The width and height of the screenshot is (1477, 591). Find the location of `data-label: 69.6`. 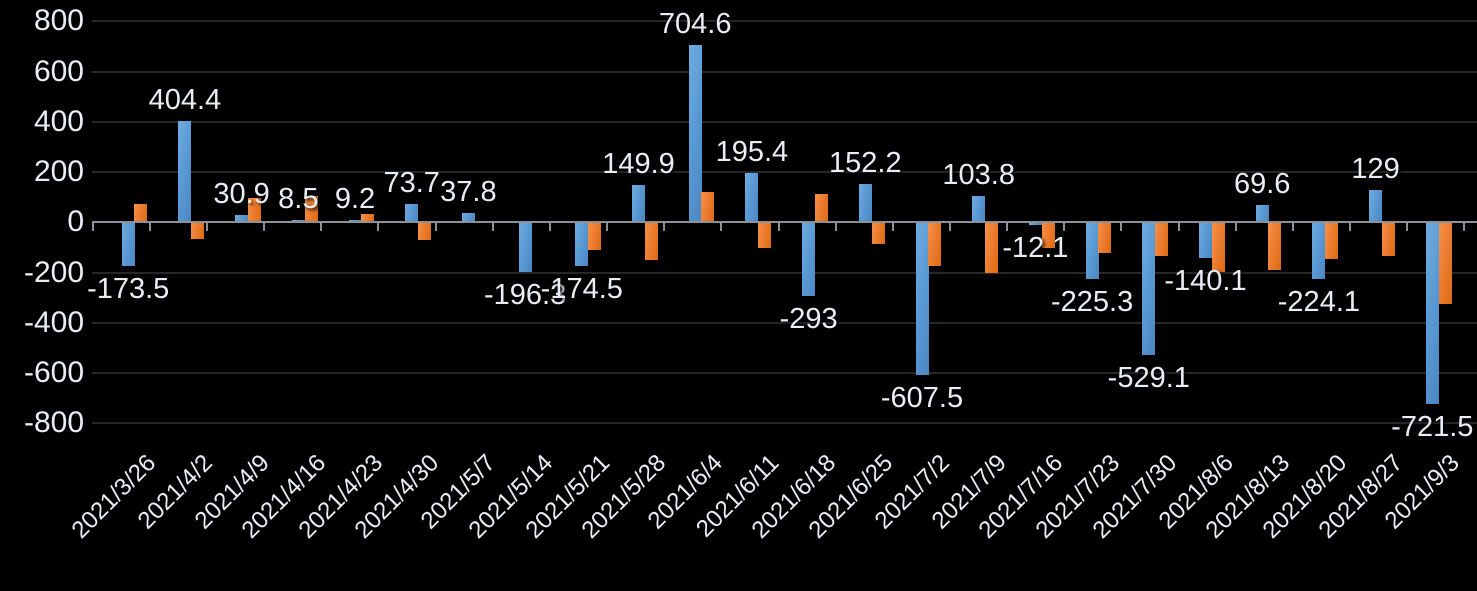

data-label: 69.6 is located at coordinates (1262, 183).